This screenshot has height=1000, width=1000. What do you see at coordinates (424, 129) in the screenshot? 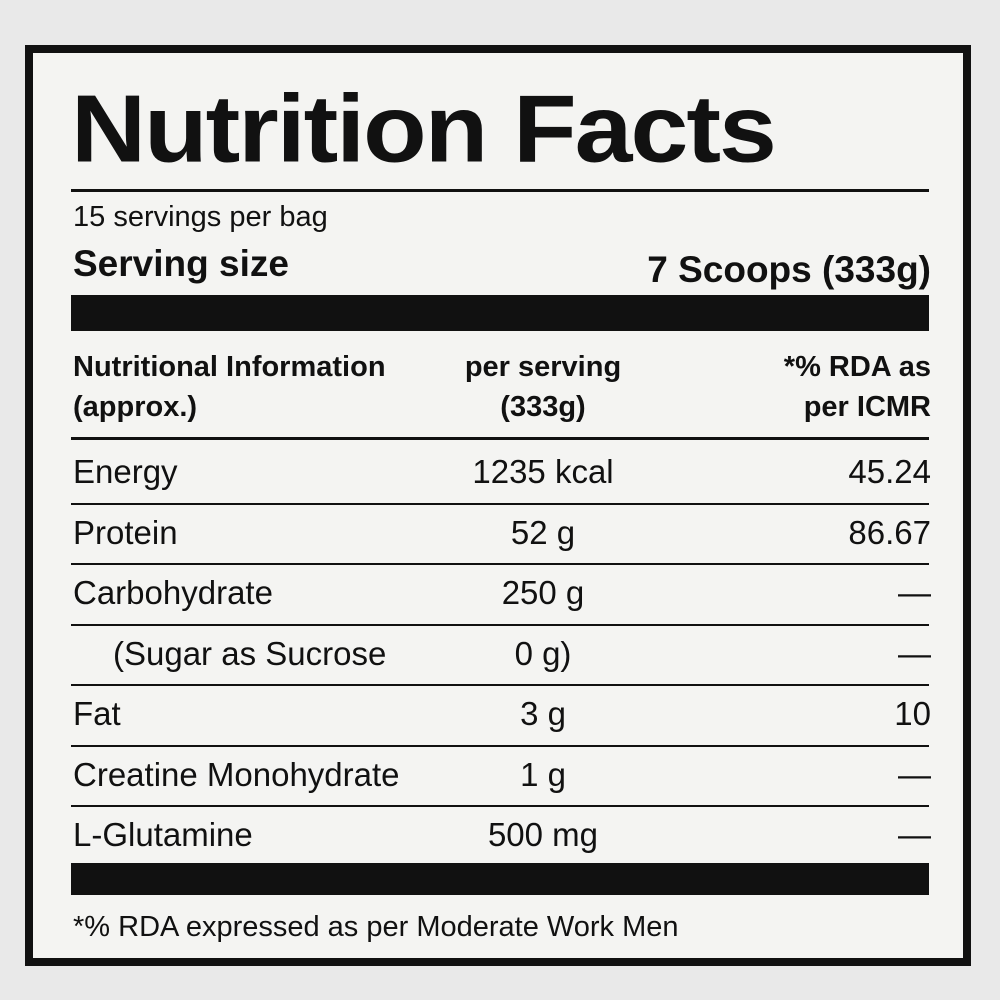
I see `title: Nutrition Facts` at bounding box center [424, 129].